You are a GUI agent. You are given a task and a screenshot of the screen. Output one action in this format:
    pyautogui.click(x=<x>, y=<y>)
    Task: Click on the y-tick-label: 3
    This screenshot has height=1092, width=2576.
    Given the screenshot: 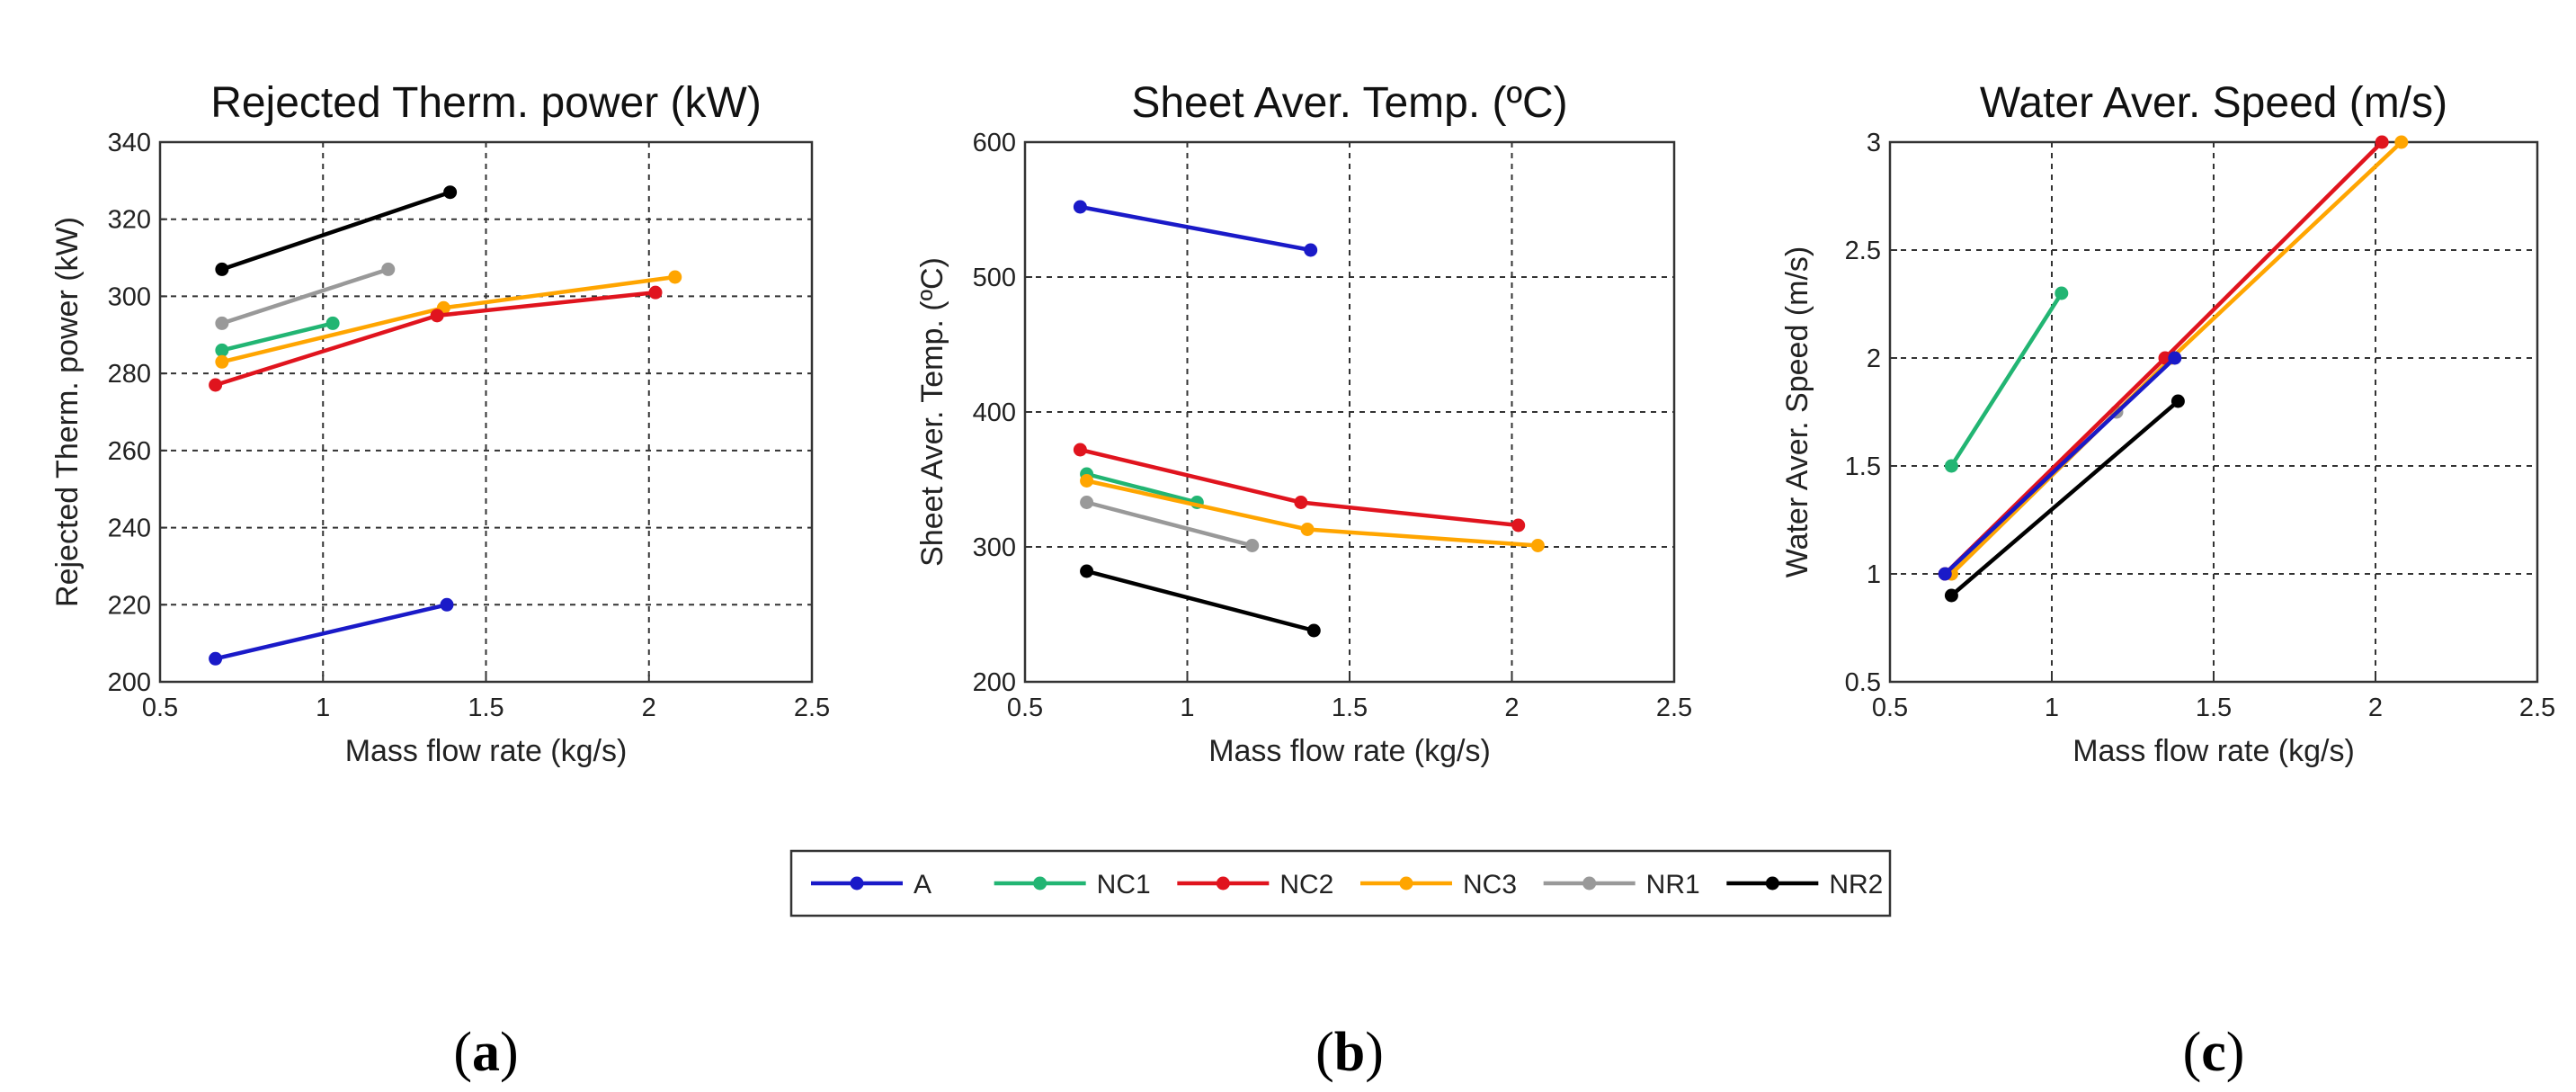 What is the action you would take?
    pyautogui.click(x=1874, y=143)
    